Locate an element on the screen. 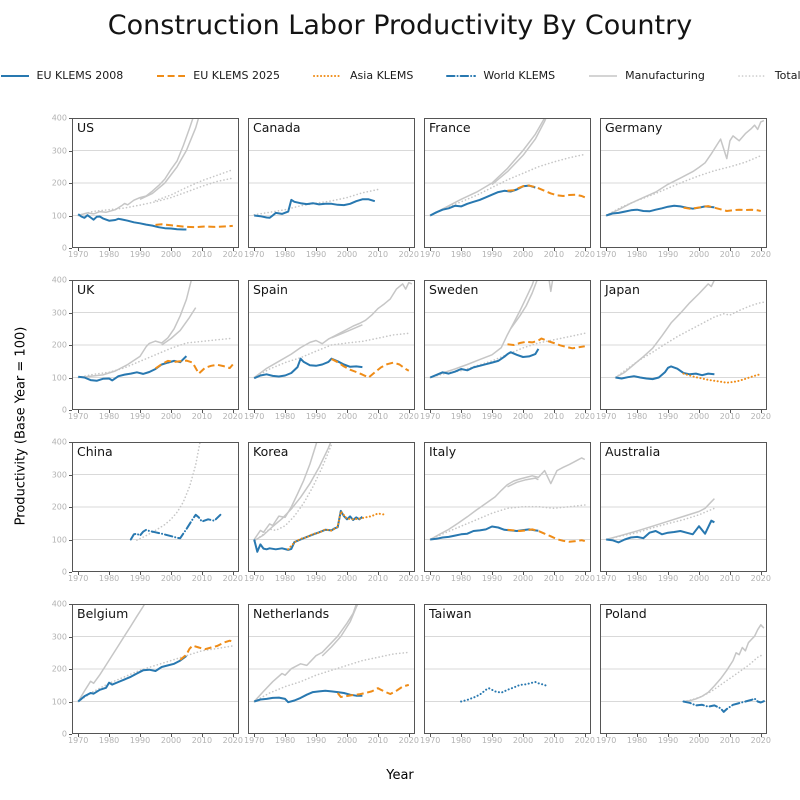 This screenshot has height=800, width=800. line-france-eu-klems-2025 is located at coordinates (546, 191).